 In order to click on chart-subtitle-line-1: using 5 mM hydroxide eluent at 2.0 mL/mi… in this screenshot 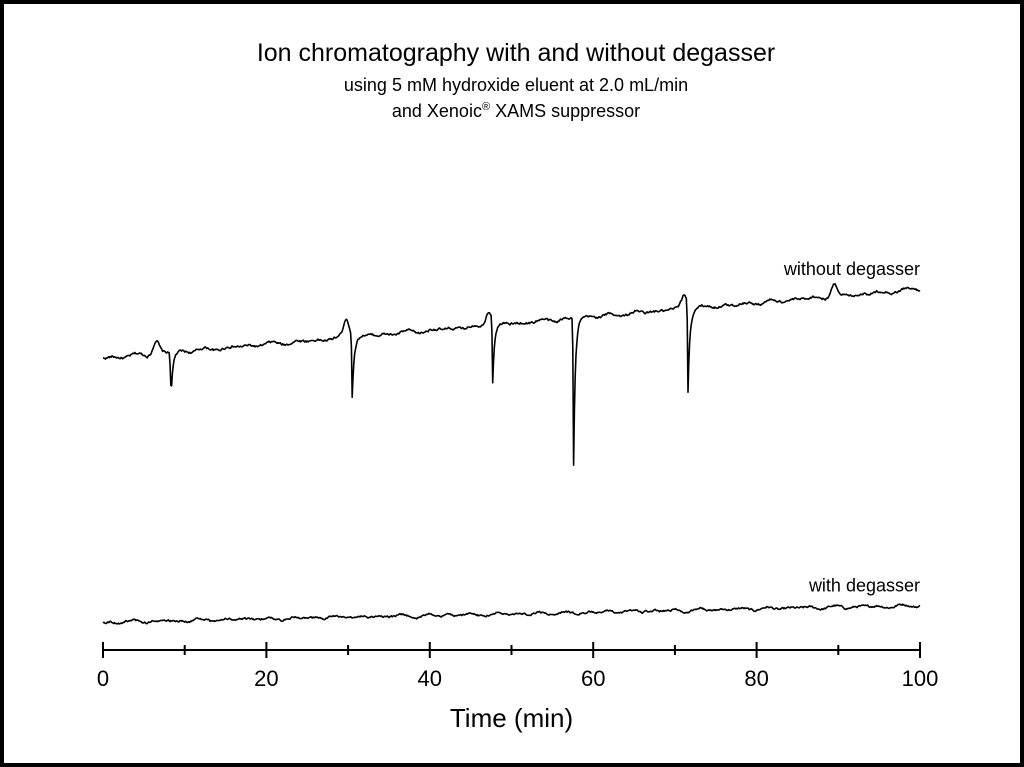, I will do `click(516, 85)`.